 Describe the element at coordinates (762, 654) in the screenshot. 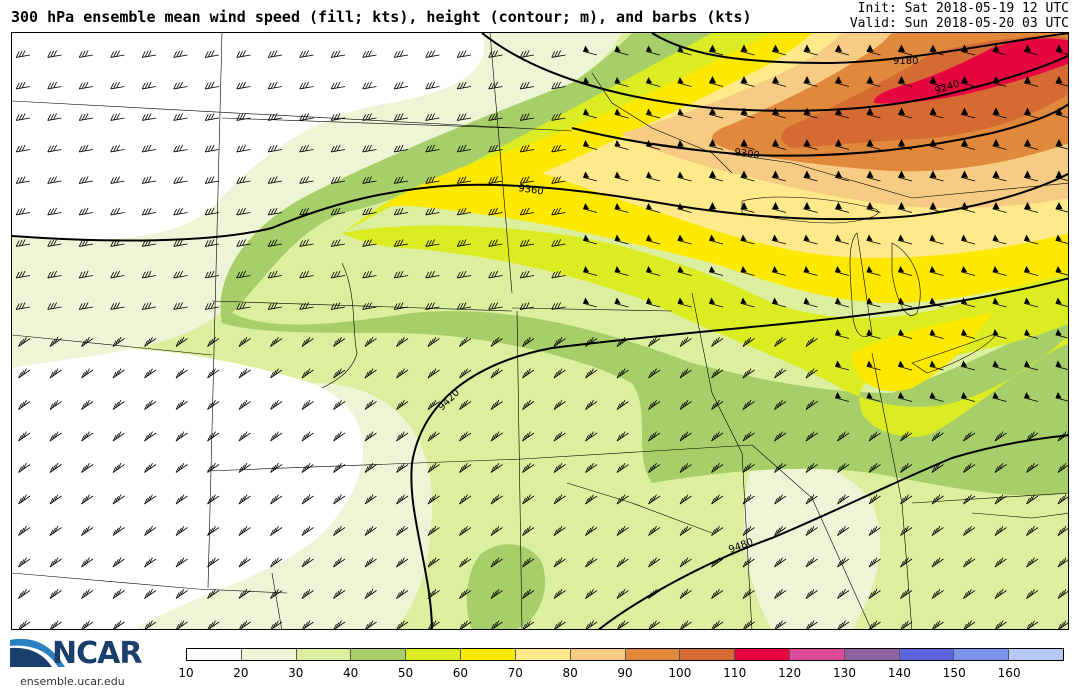

I see `colorbar-segment` at that location.